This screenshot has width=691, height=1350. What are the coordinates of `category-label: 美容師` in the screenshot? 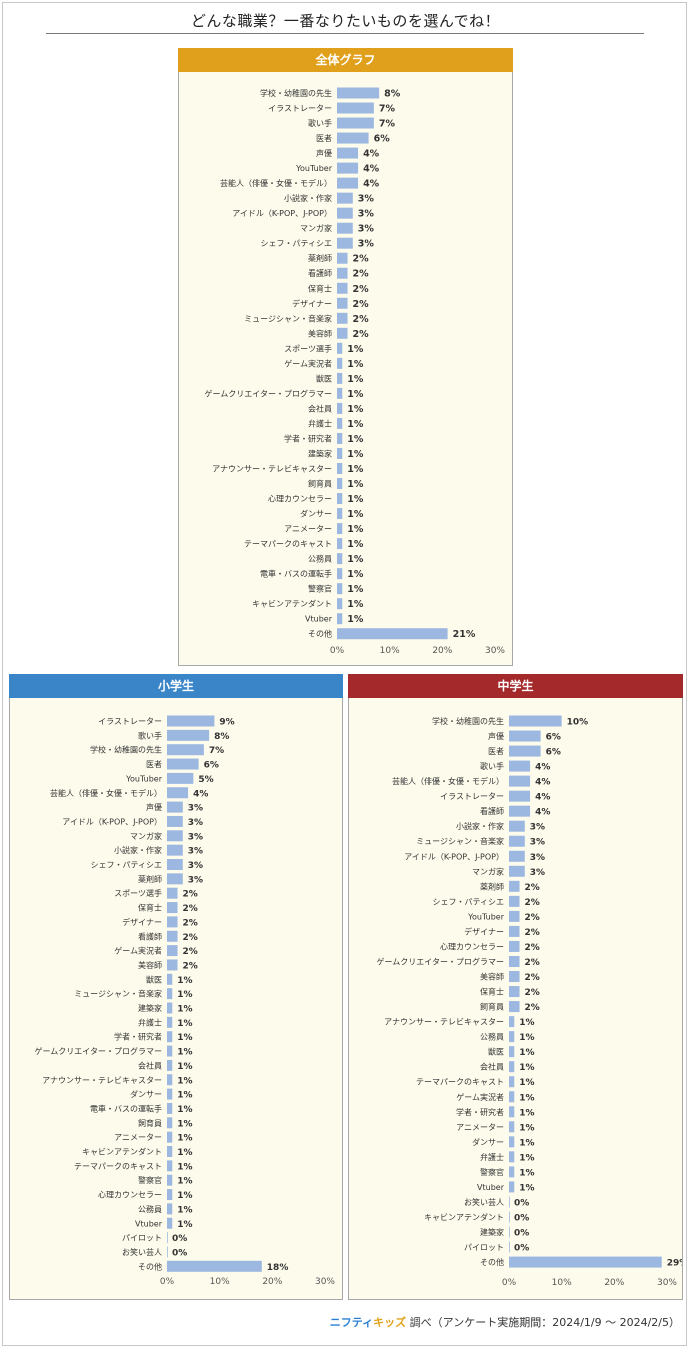 It's located at (150, 965).